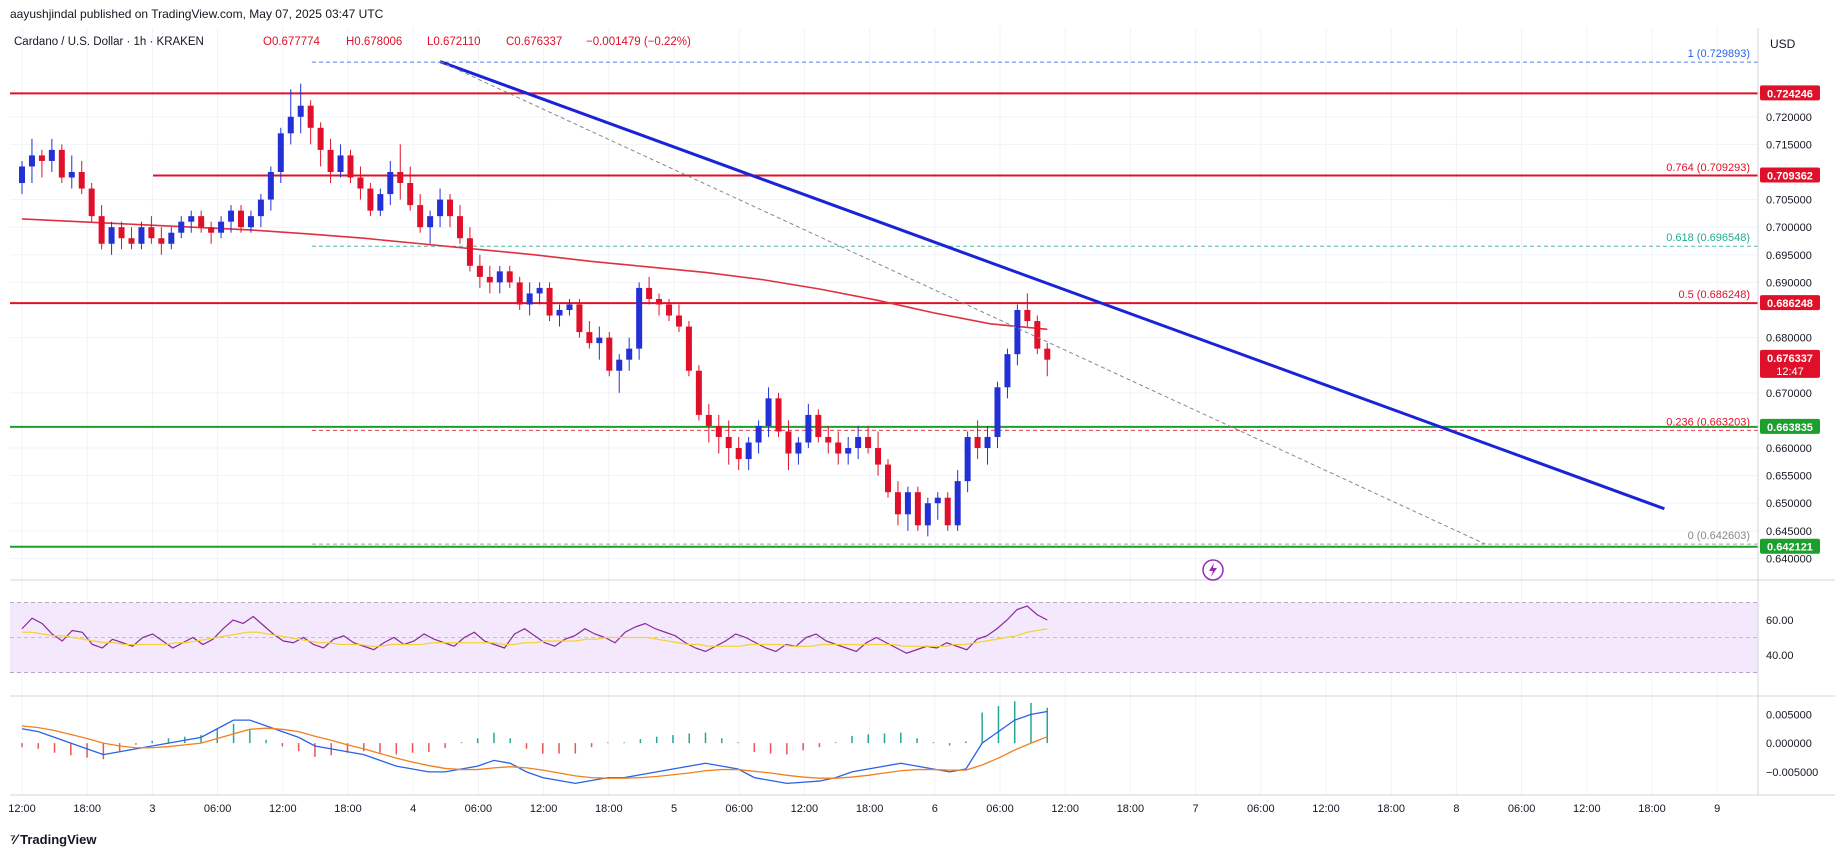 This screenshot has width=1835, height=857. Describe the element at coordinates (1792, 773) in the screenshot. I see `macd-tick-label: −0.005000` at that location.